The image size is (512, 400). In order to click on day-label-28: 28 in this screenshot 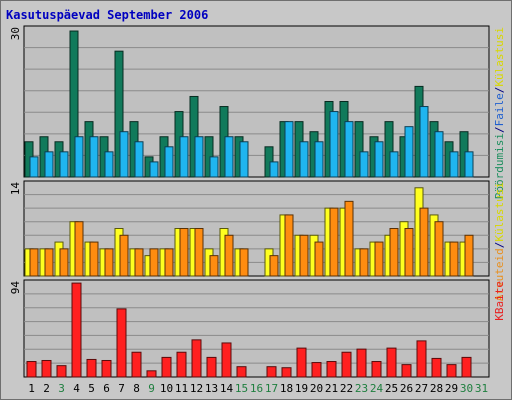, I will do `click(436, 388)`.